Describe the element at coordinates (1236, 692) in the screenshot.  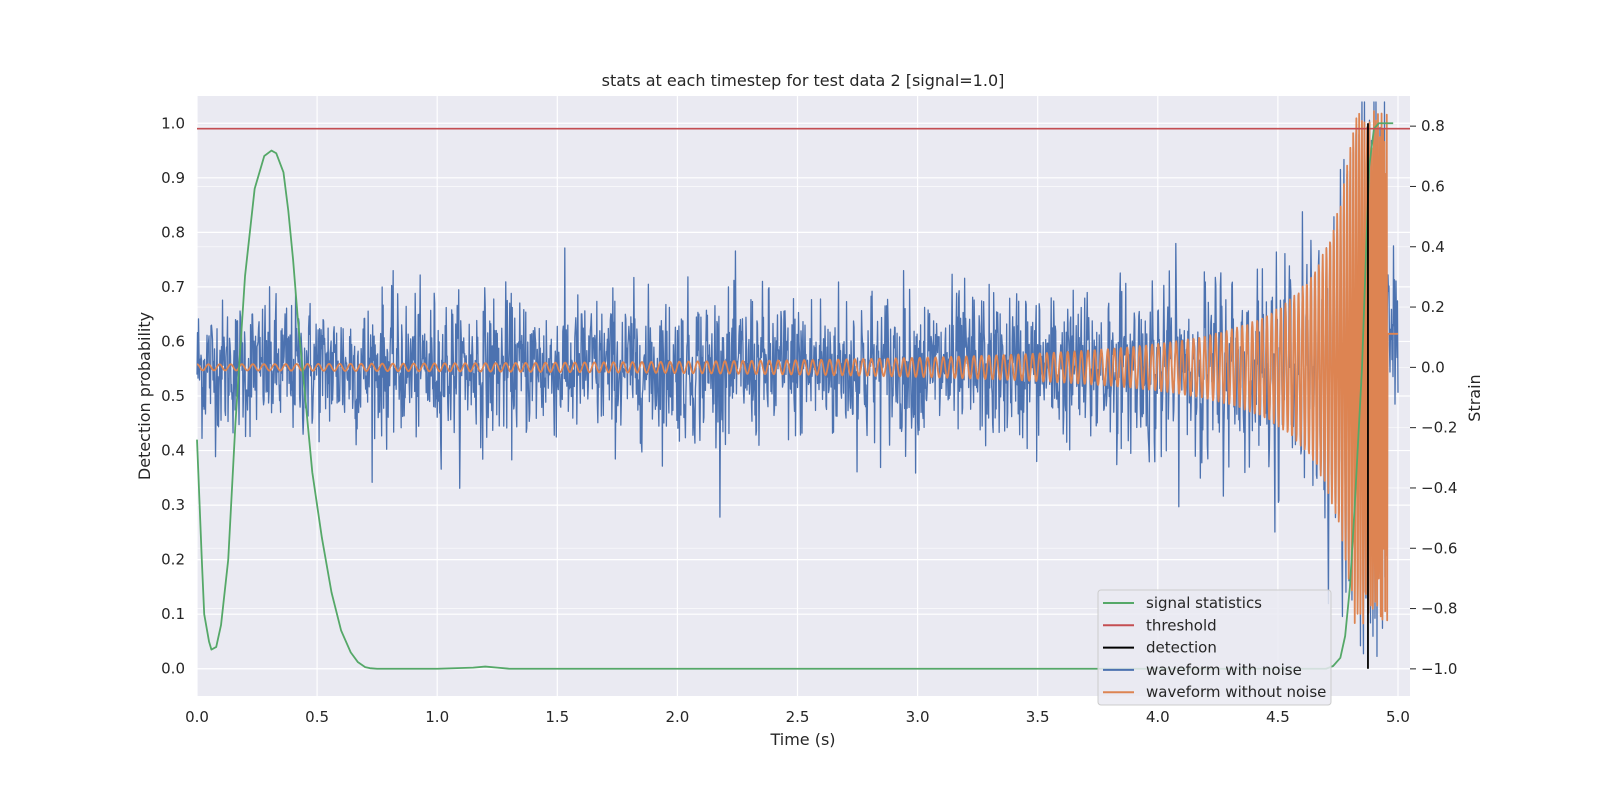
I see `legend-label: waveform without noise` at that location.